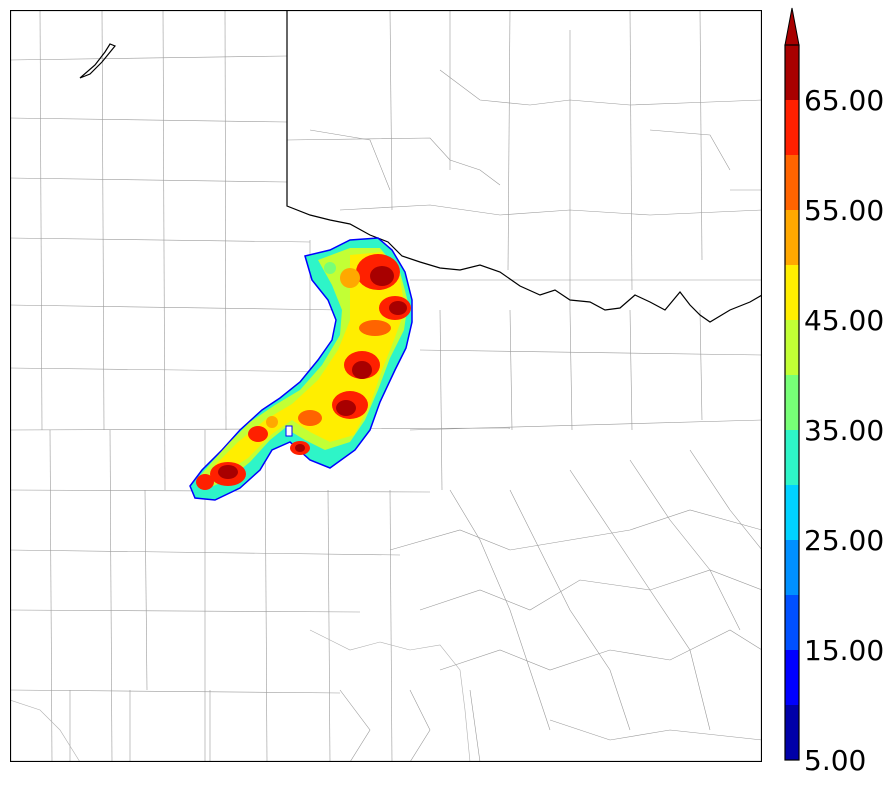 Image resolution: width=894 pixels, height=785 pixels. I want to click on colorbar-tick-label: 35.00, so click(844, 430).